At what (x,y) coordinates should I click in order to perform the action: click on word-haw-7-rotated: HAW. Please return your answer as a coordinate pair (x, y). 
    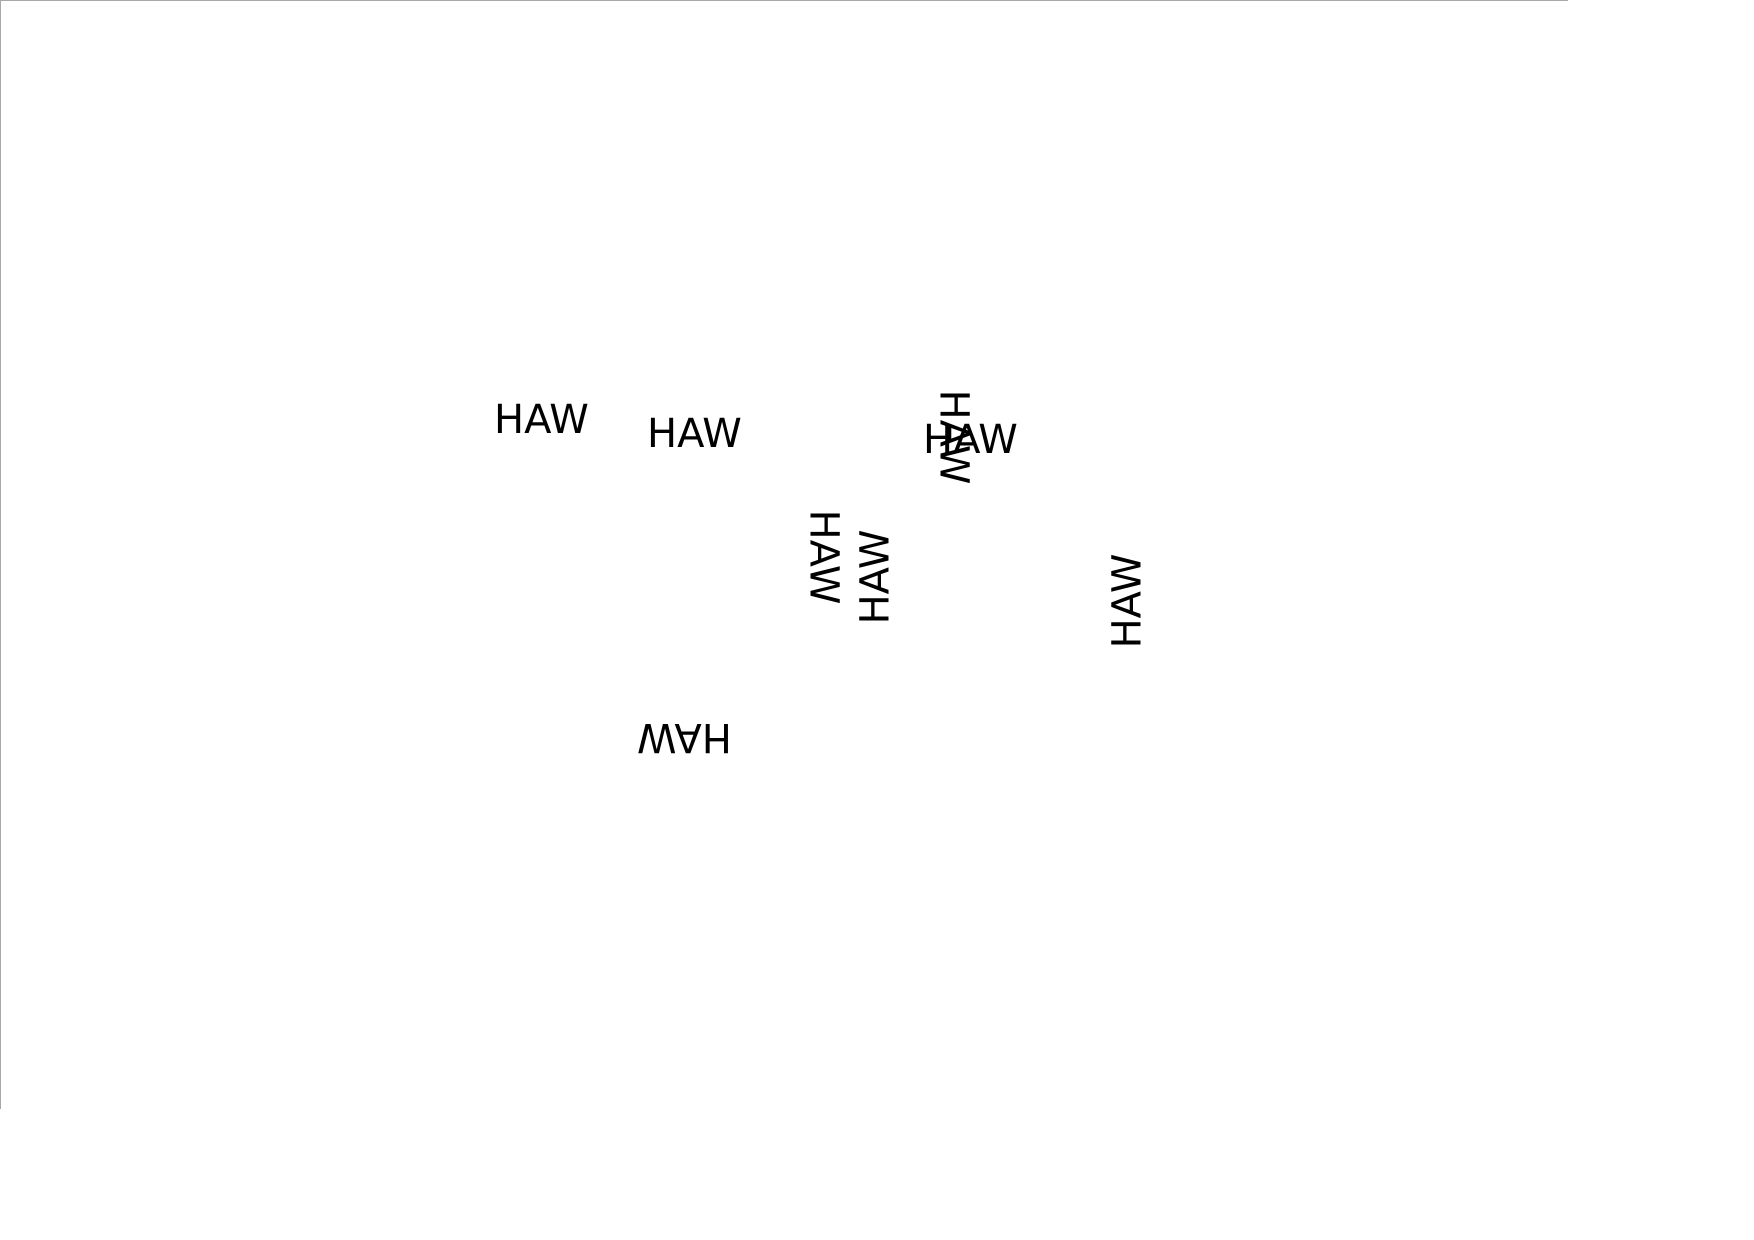
    Looking at the image, I should click on (1127, 601).